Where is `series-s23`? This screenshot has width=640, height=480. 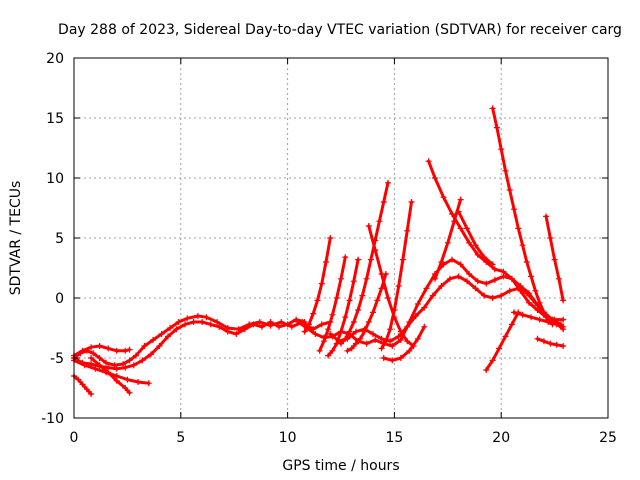
series-s23 is located at coordinates (539, 319).